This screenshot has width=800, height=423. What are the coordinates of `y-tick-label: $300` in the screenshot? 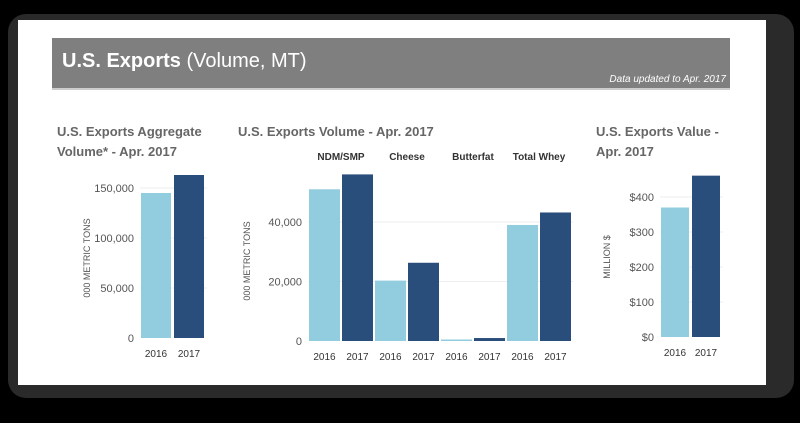 It's located at (642, 233).